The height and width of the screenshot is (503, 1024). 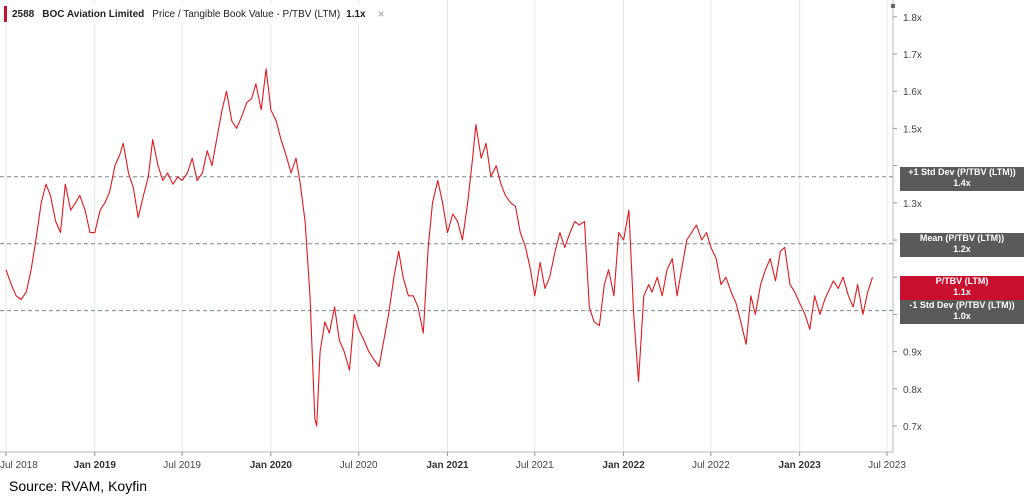 I want to click on current-value-tag: P/TBV (LTM) 1.1x, so click(x=962, y=288).